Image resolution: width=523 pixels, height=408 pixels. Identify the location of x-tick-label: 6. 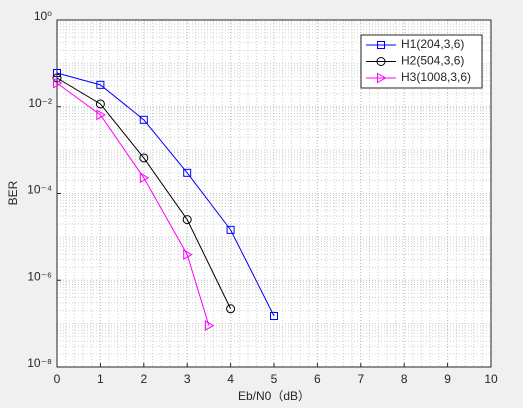
(317, 379).